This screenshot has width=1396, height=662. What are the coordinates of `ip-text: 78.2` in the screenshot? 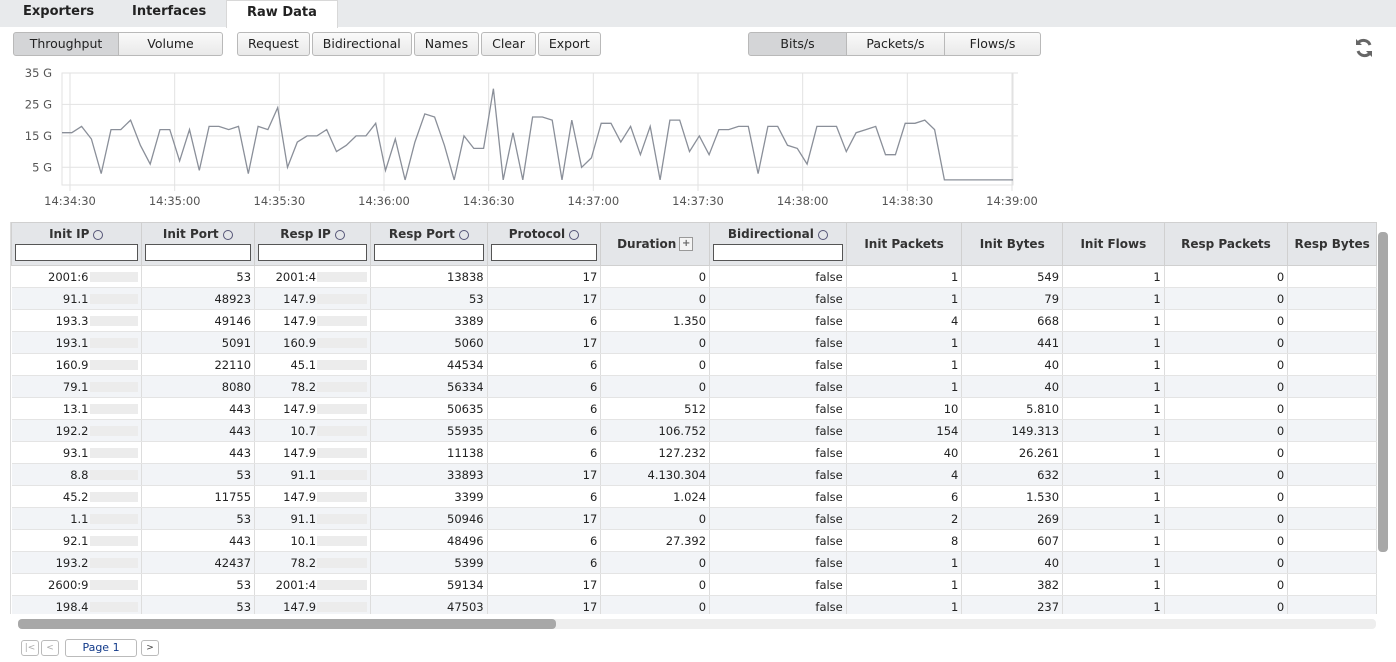 It's located at (287, 563).